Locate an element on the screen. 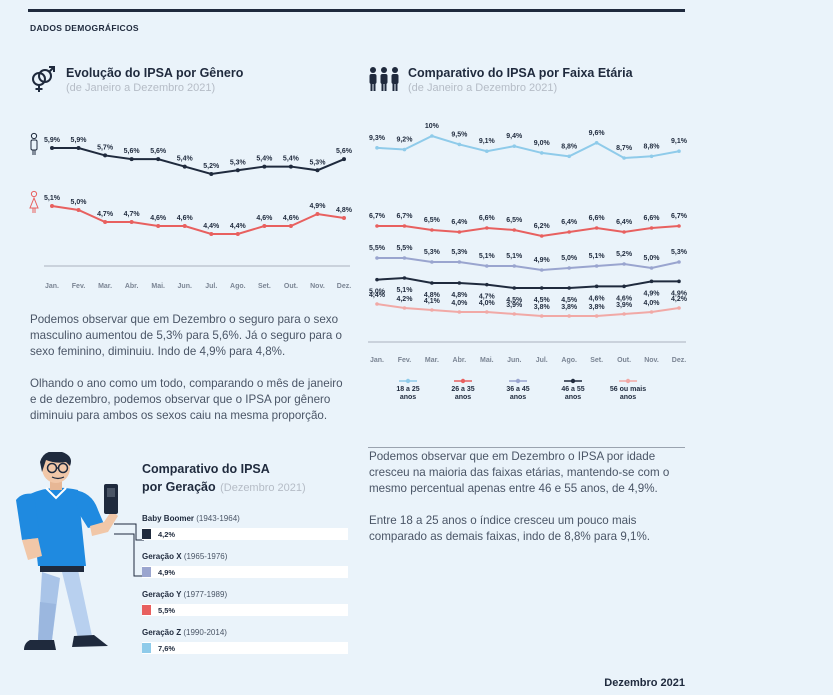 Image resolution: width=833 pixels, height=695 pixels. generation-label: Baby Boomer (1943-1964) is located at coordinates (245, 518).